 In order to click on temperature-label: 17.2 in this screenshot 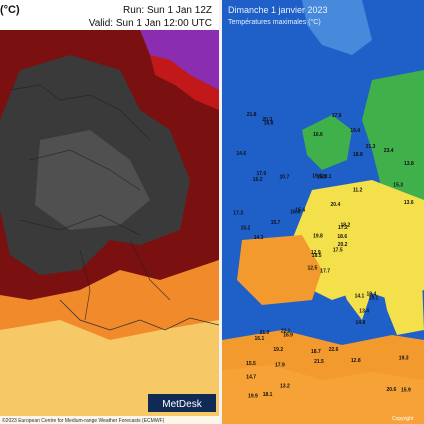, I will do `click(343, 228)`.